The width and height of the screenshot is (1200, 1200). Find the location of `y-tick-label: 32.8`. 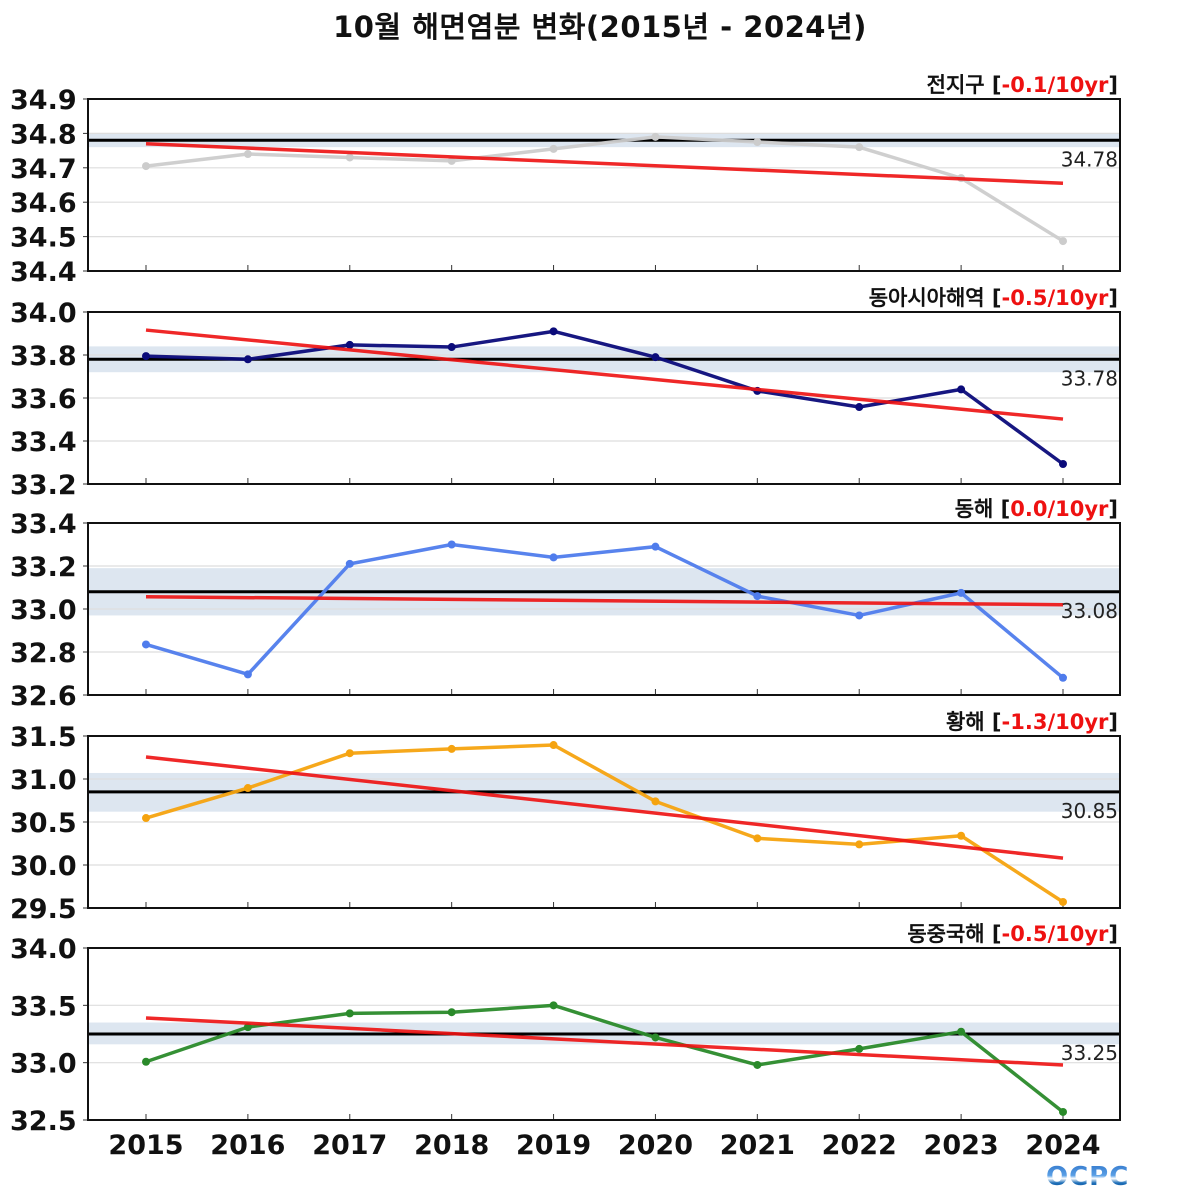

y-tick-label: 32.8 is located at coordinates (43, 653).